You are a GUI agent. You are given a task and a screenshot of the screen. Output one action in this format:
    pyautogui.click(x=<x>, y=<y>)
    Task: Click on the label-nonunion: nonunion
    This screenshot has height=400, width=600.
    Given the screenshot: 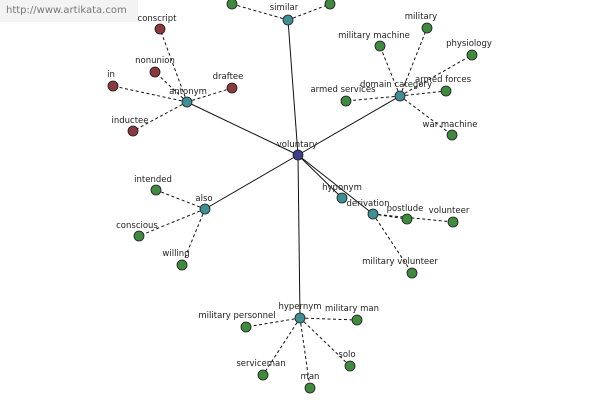 What is the action you would take?
    pyautogui.click(x=155, y=61)
    